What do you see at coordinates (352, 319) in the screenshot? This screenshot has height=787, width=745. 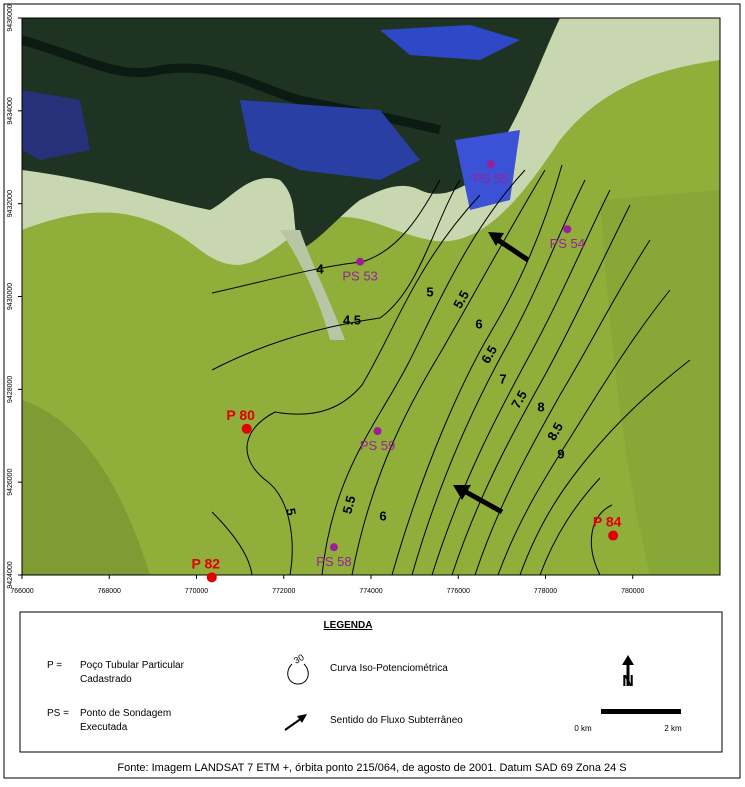 I see `contour-label: 4.5` at bounding box center [352, 319].